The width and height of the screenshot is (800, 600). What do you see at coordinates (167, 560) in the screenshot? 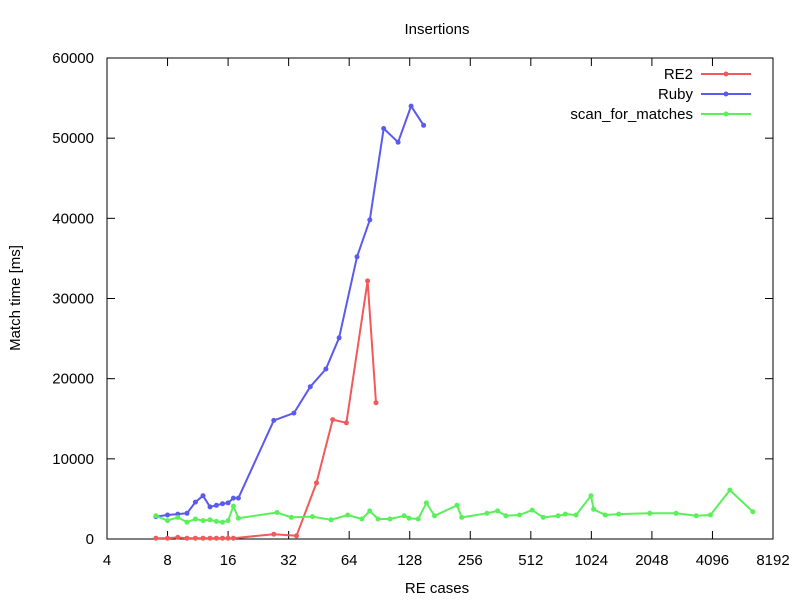
I see `x-tick-label: 8` at bounding box center [167, 560].